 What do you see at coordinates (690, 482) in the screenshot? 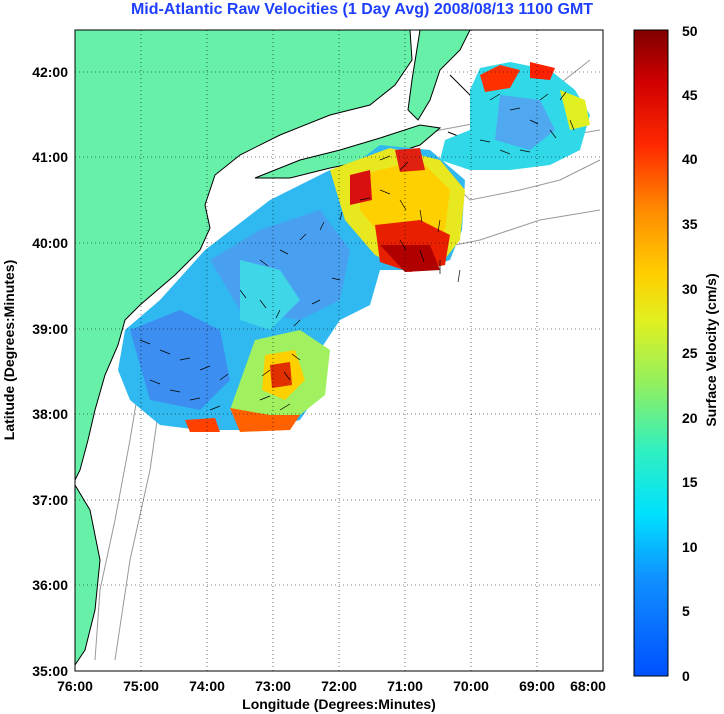
I see `colorbar-tick-label: 15` at bounding box center [690, 482].